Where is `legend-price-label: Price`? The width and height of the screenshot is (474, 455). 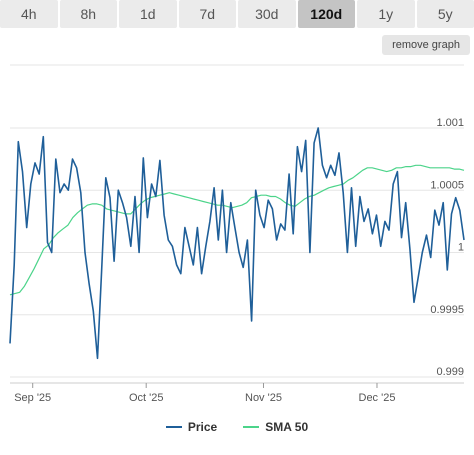 legend-price-label: Price is located at coordinates (202, 427).